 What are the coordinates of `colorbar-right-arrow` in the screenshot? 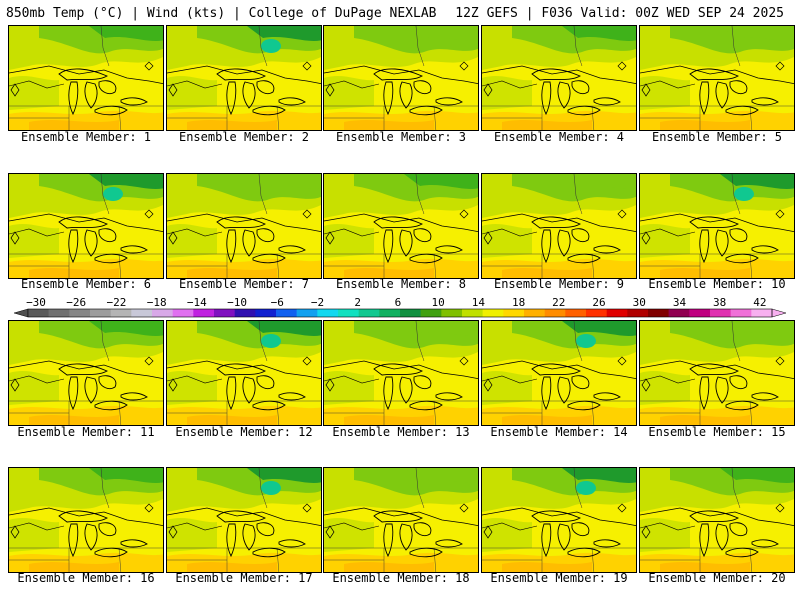 It's located at (778, 313).